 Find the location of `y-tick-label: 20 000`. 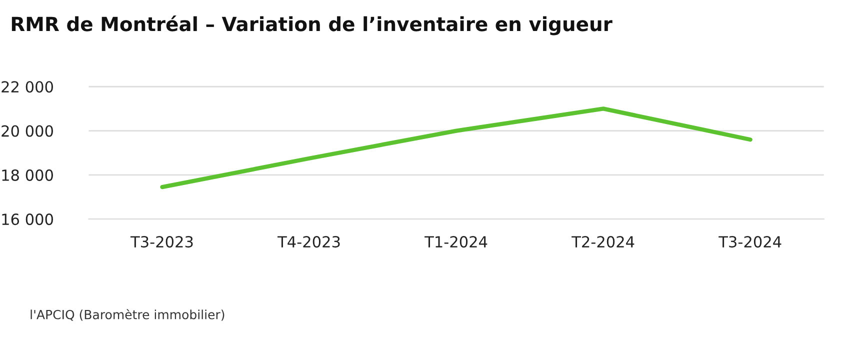

y-tick-label: 20 000 is located at coordinates (27, 131).